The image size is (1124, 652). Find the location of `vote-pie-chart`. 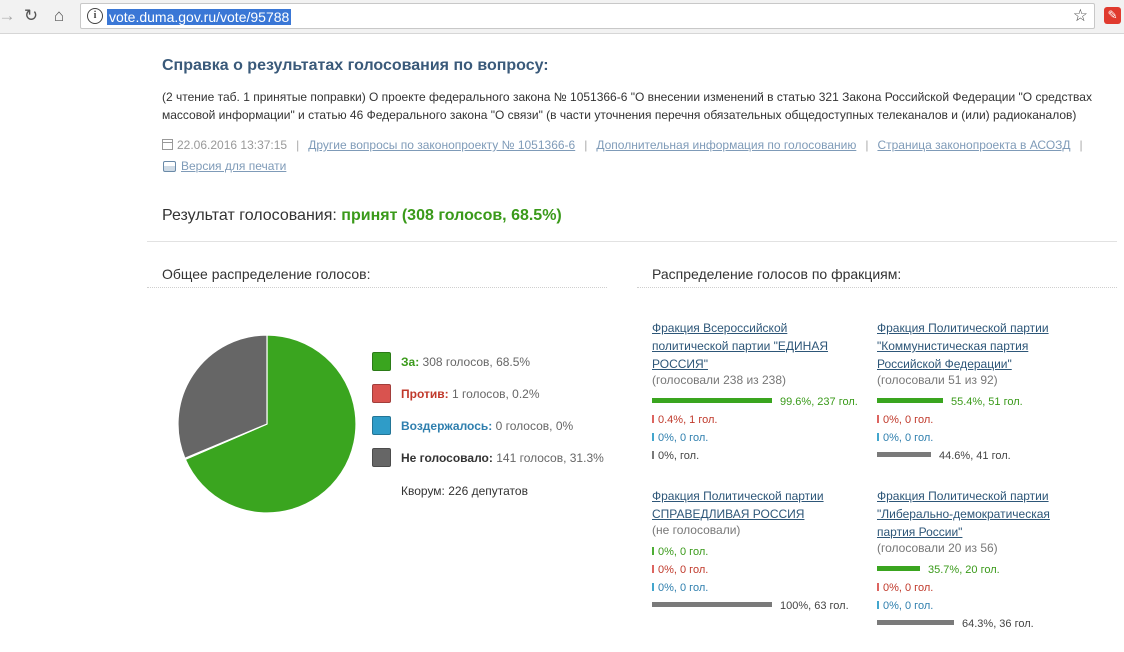

vote-pie-chart is located at coordinates (267, 424).